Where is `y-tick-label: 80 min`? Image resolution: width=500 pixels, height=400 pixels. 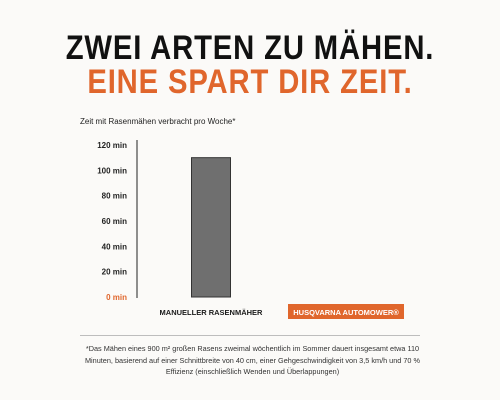
y-tick-label: 80 min is located at coordinates (114, 196).